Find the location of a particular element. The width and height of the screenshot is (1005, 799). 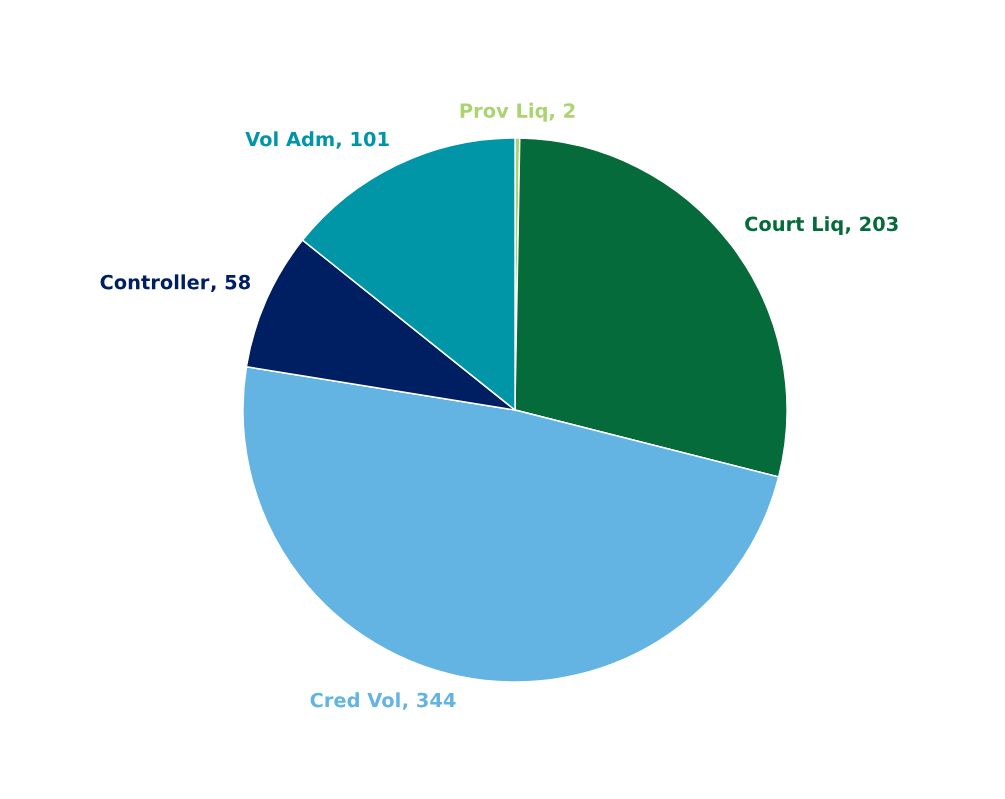

data-label: , 203 is located at coordinates (871, 225).